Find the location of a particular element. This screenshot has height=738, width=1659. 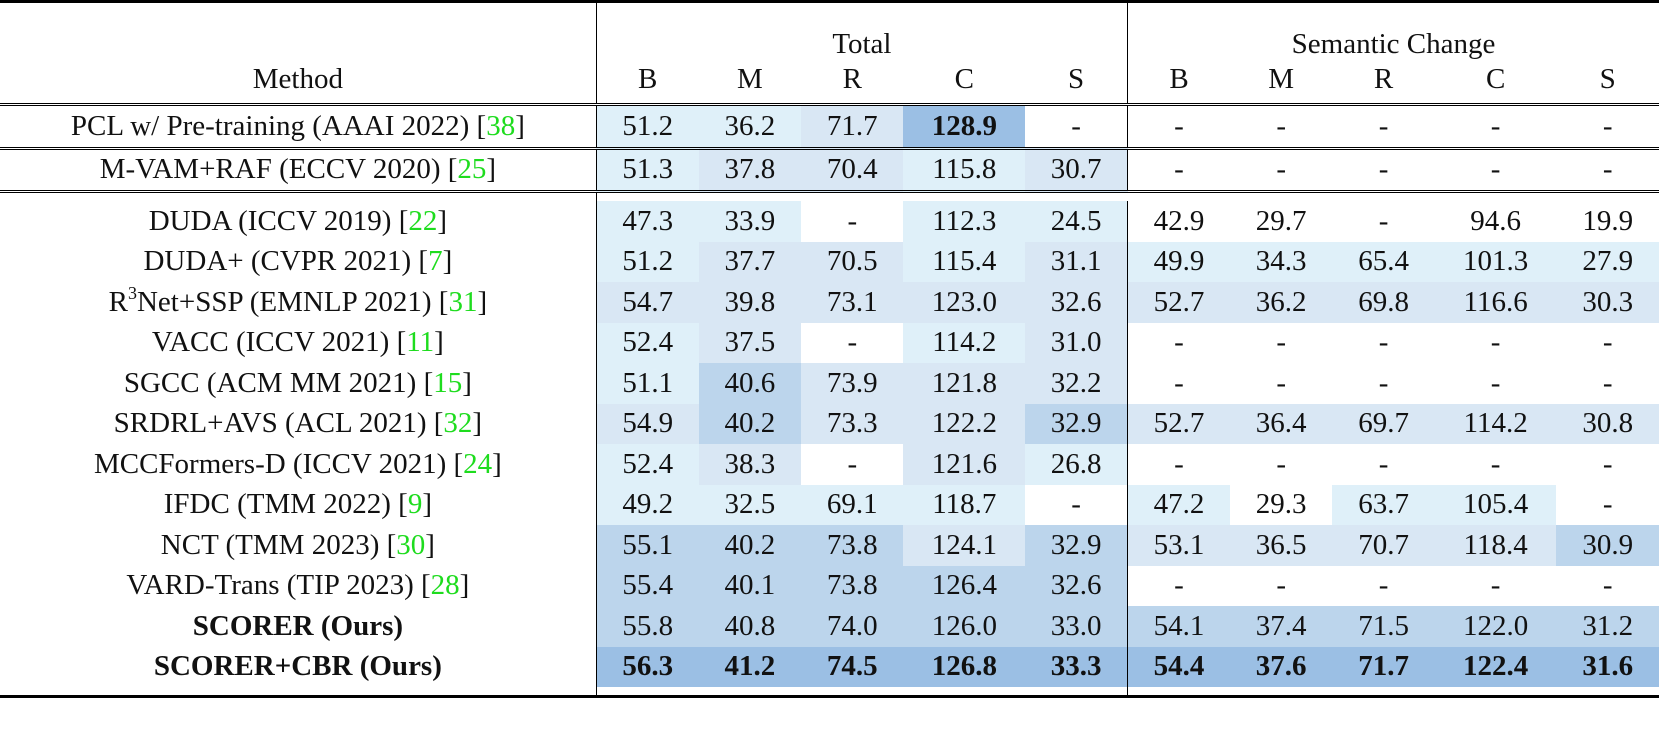

method-cell: VARD-Trans (TIP 2023) [28] is located at coordinates (298, 585).